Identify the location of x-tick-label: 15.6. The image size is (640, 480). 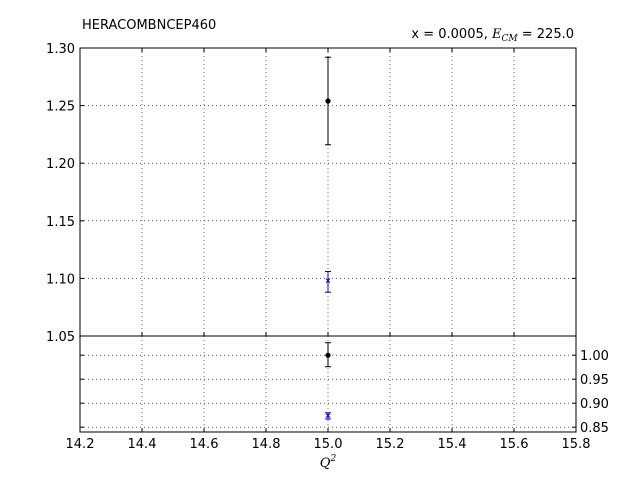
(514, 444).